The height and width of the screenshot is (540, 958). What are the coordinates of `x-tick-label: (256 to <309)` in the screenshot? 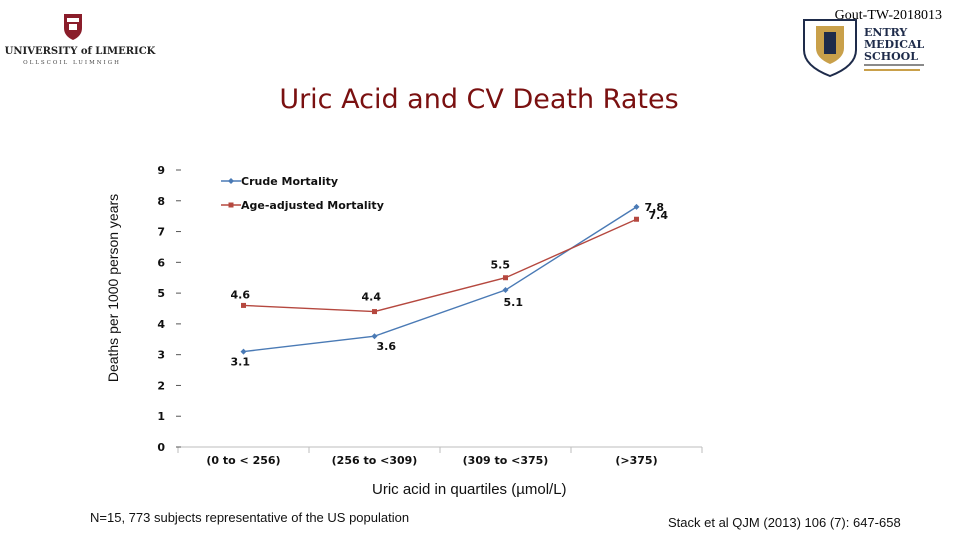 It's located at (375, 460).